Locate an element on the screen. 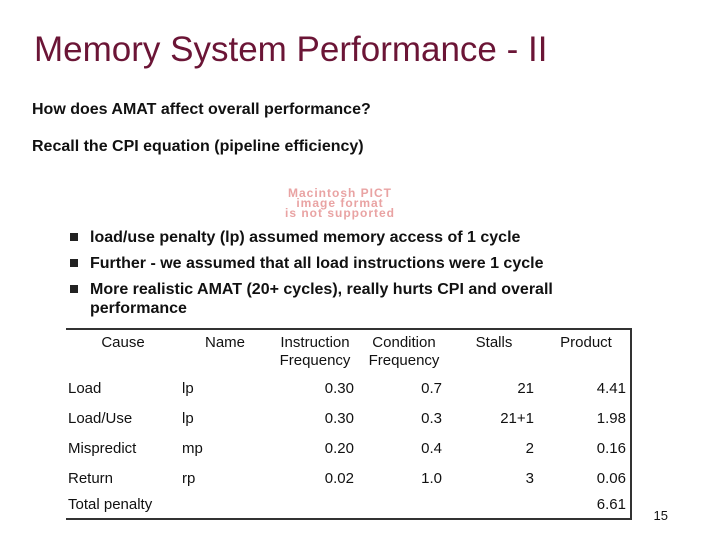 The height and width of the screenshot is (540, 720). table-cell: Return is located at coordinates (91, 478).